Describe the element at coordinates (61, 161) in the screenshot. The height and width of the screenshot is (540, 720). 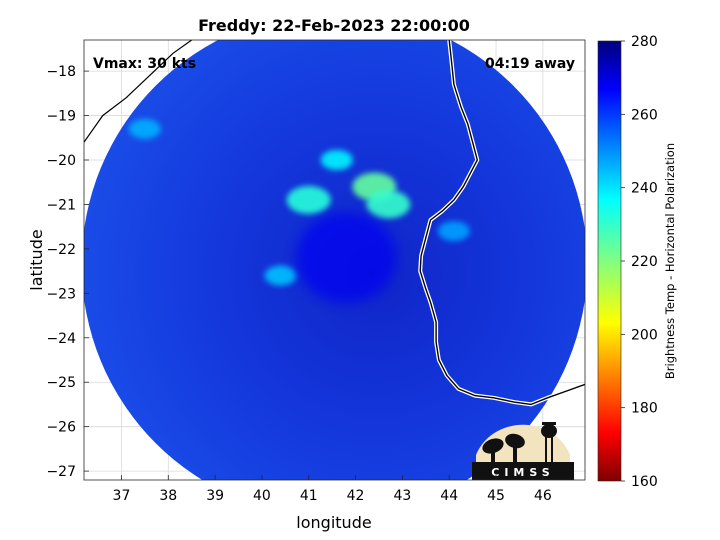
I see `y-tick-label: −20` at that location.